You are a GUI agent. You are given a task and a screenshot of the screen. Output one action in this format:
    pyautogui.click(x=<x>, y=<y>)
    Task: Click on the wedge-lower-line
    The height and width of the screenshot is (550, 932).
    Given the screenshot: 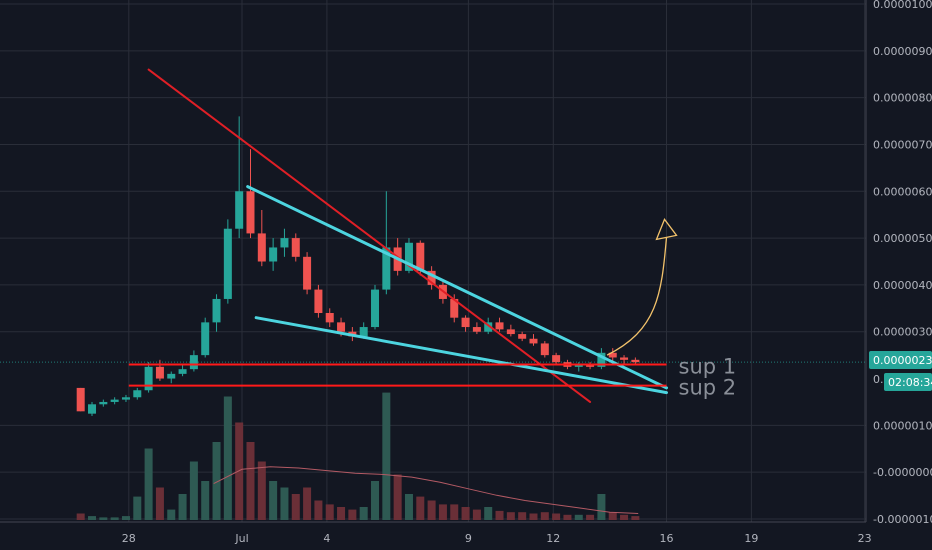 What is the action you would take?
    pyautogui.click(x=461, y=355)
    